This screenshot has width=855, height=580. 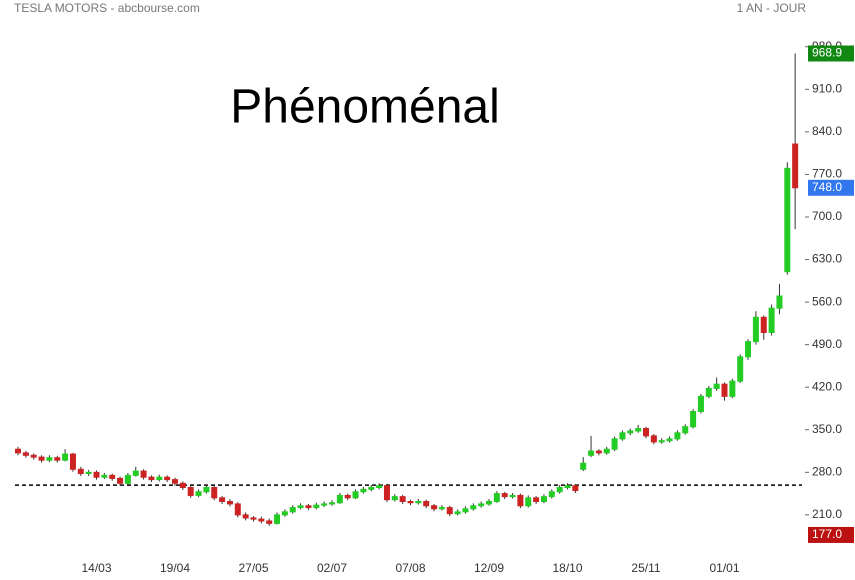 What do you see at coordinates (96, 568) in the screenshot?
I see `x-tick-label: 14/03` at bounding box center [96, 568].